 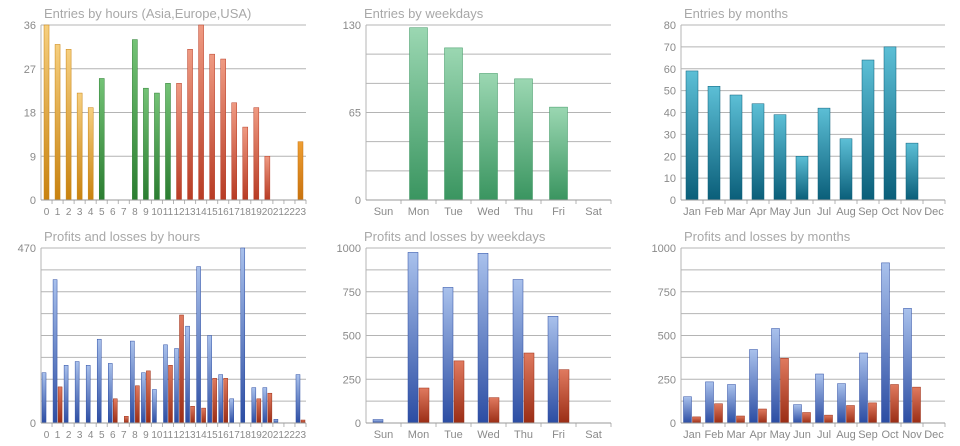 I want to click on x-tick-label: 11, so click(x=168, y=212).